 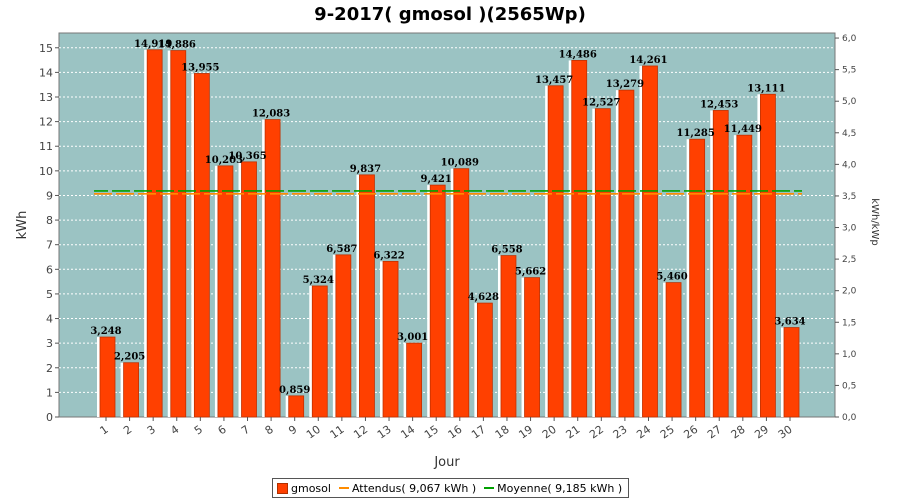 What do you see at coordinates (49, 269) in the screenshot?
I see `y-tick-label: 6` at bounding box center [49, 269].